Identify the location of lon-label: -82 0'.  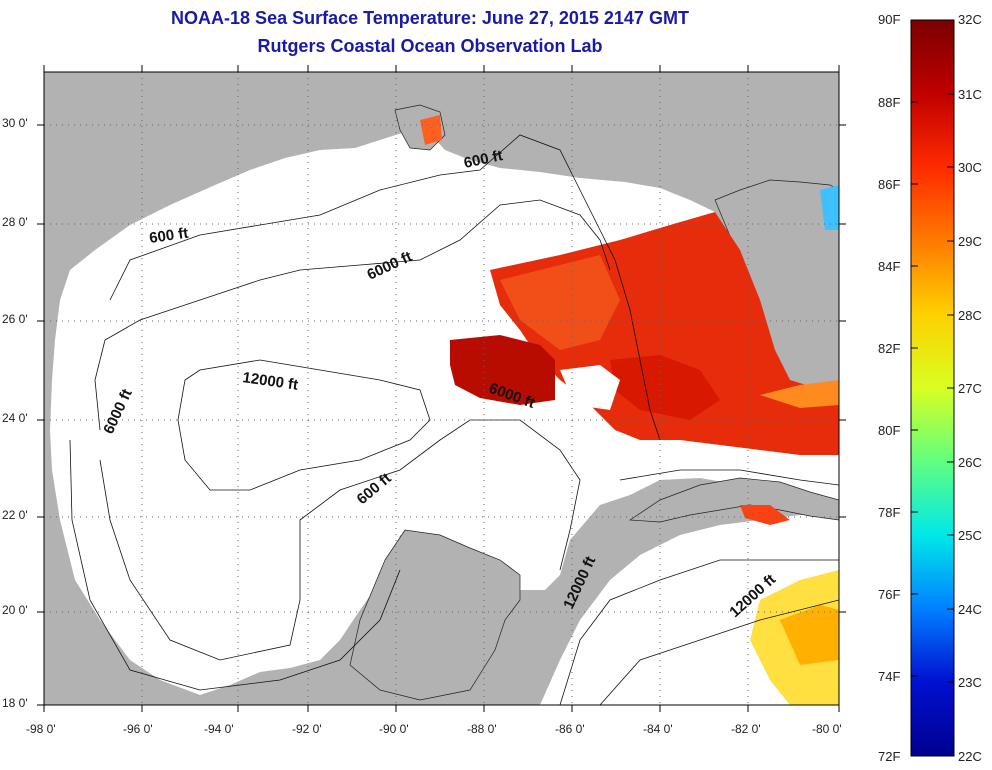
(746, 729).